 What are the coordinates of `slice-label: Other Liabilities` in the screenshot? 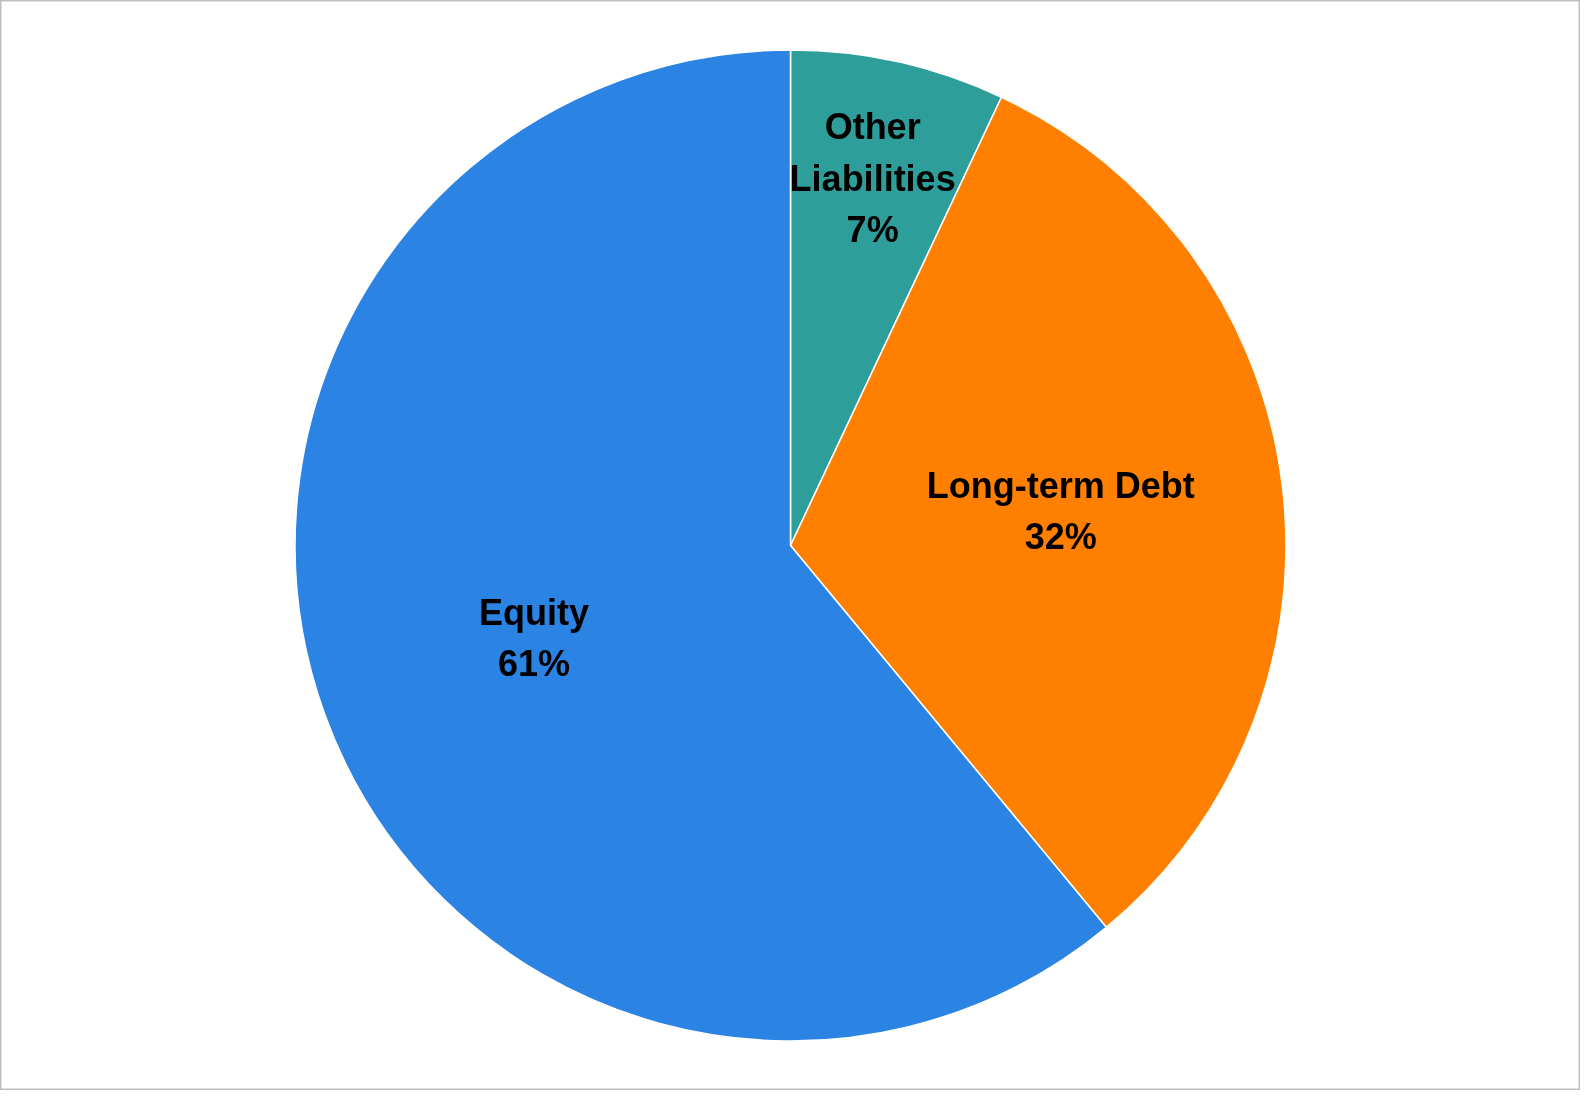 It's located at (872, 152).